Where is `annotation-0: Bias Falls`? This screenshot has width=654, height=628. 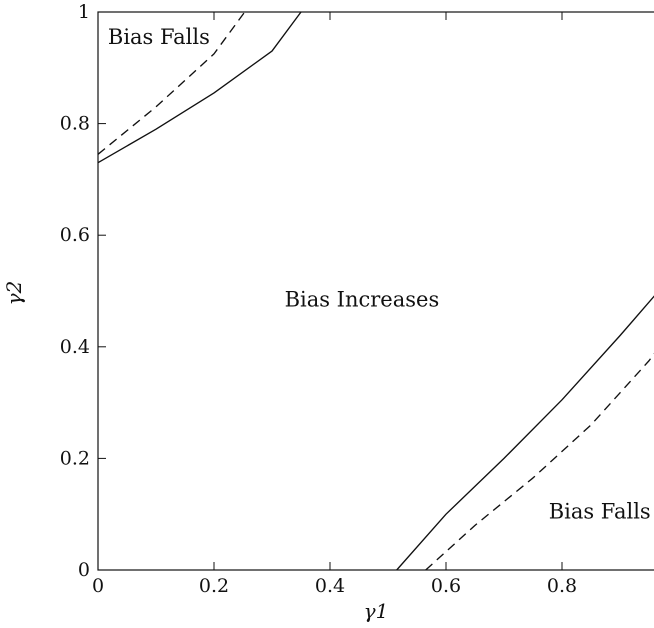
annotation-0: Bias Falls is located at coordinates (159, 37).